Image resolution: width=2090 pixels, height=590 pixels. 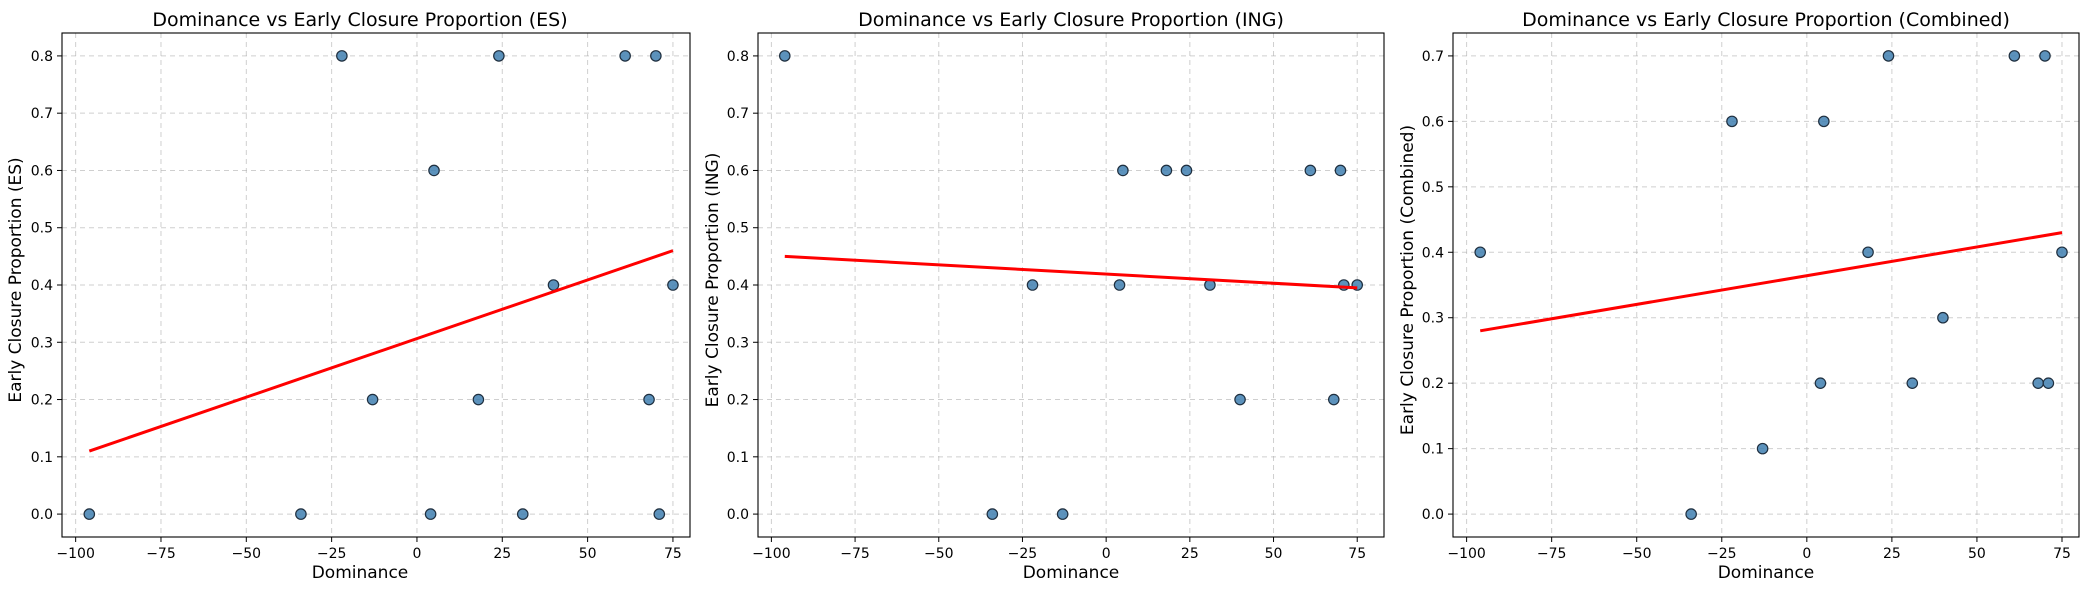 What do you see at coordinates (16, 279) in the screenshot?
I see `y-axis-label: Early Closure Proportion (ES)` at bounding box center [16, 279].